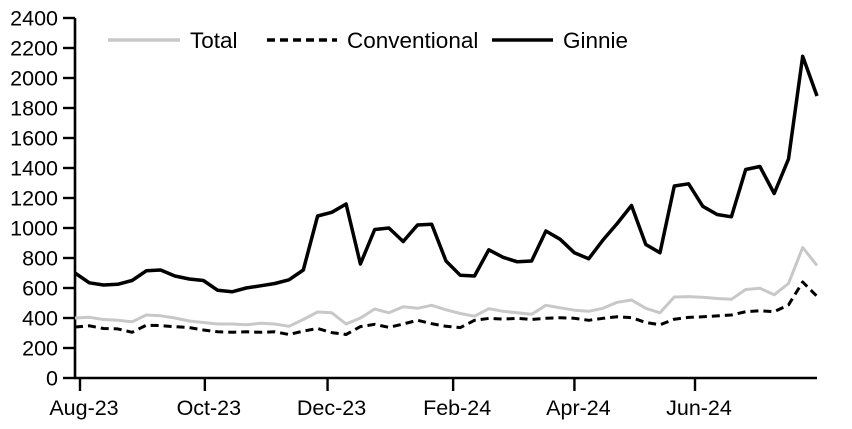  What do you see at coordinates (457, 408) in the screenshot?
I see `x-tick-label: Feb-24` at bounding box center [457, 408].